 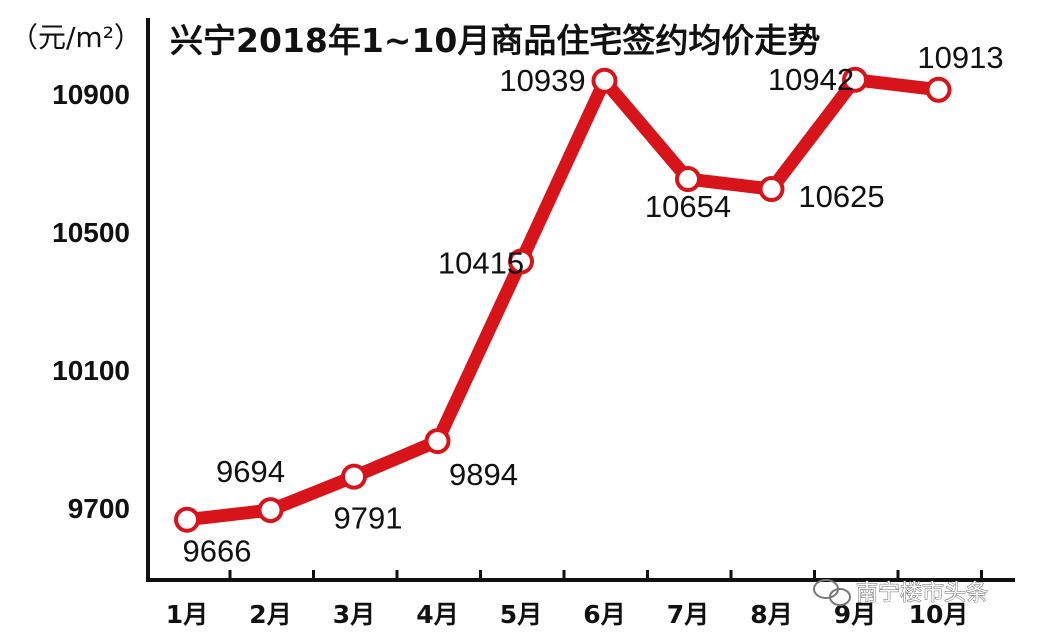 I want to click on x-tick-label: 8月, so click(x=771, y=614).